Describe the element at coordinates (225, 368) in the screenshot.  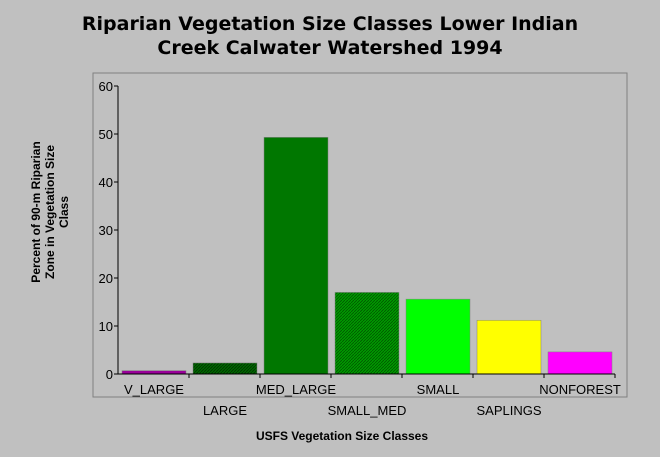
I see `bar-large` at that location.